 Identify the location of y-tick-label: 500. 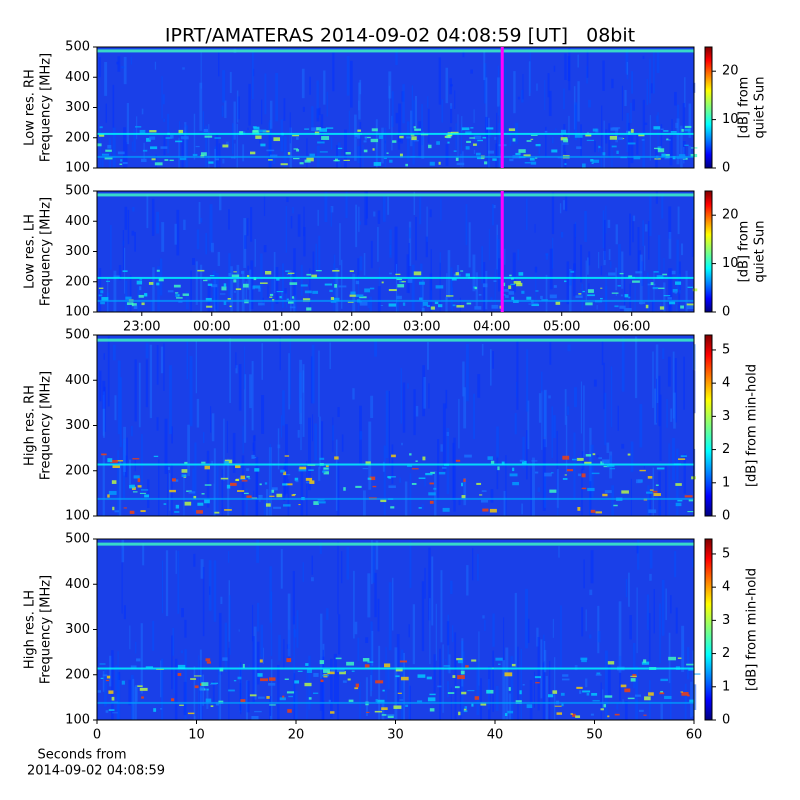
(77, 539).